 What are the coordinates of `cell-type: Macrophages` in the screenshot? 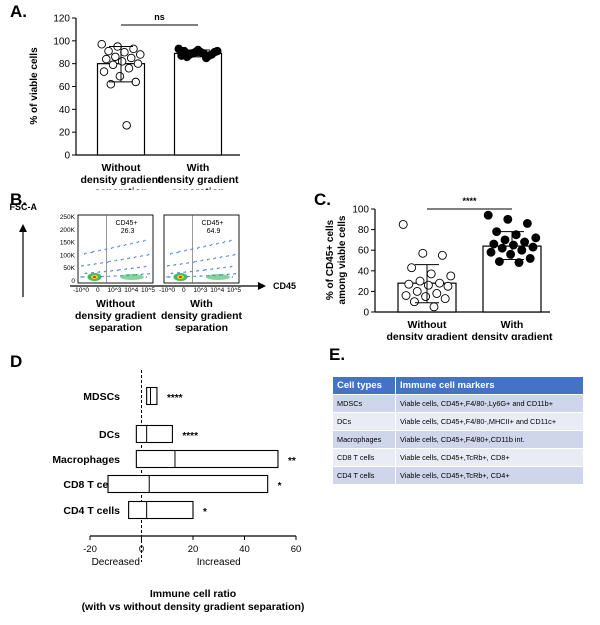 It's located at (364, 439).